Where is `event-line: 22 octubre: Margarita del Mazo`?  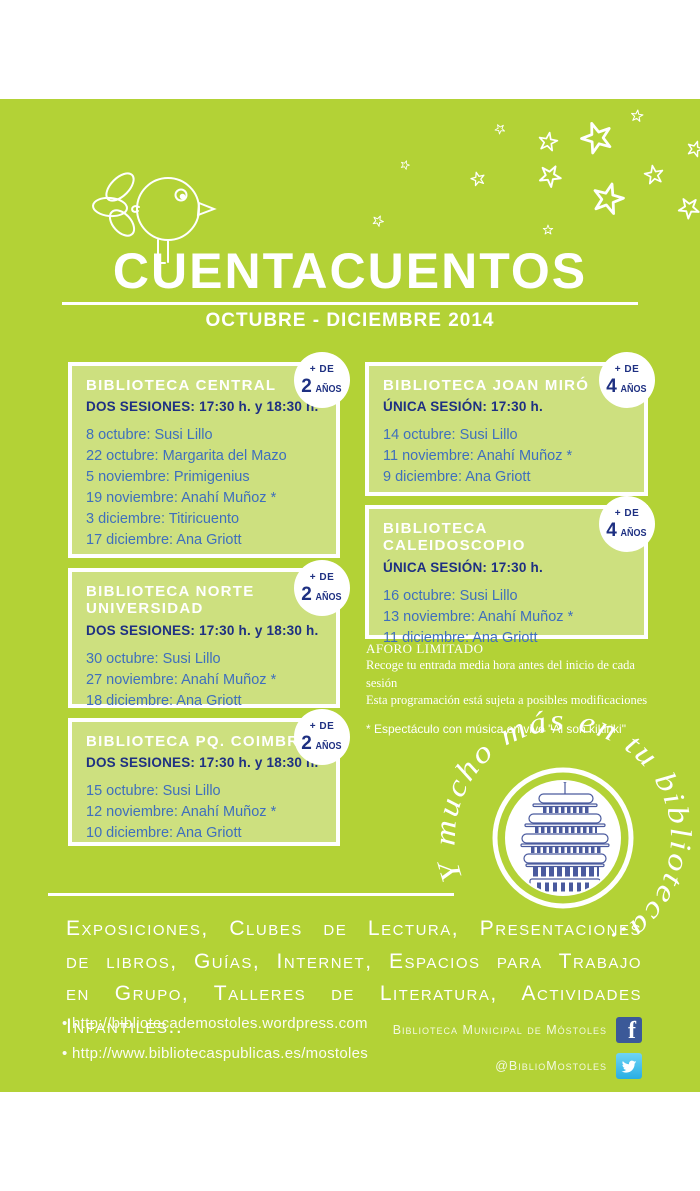
event-line: 22 octubre: Margarita del Mazo is located at coordinates (186, 456).